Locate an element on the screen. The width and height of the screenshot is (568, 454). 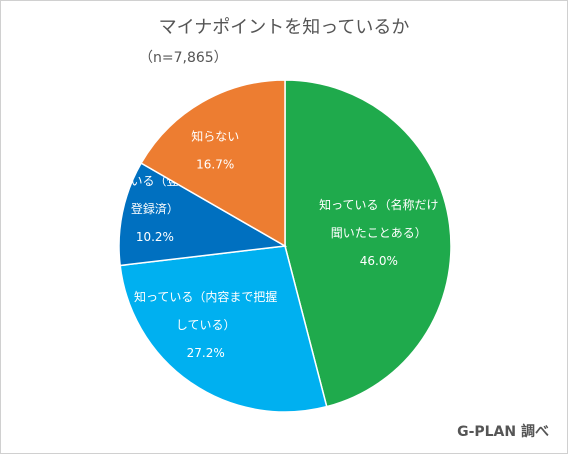
chart-subtitle: （n=7,865） is located at coordinates (183, 58).